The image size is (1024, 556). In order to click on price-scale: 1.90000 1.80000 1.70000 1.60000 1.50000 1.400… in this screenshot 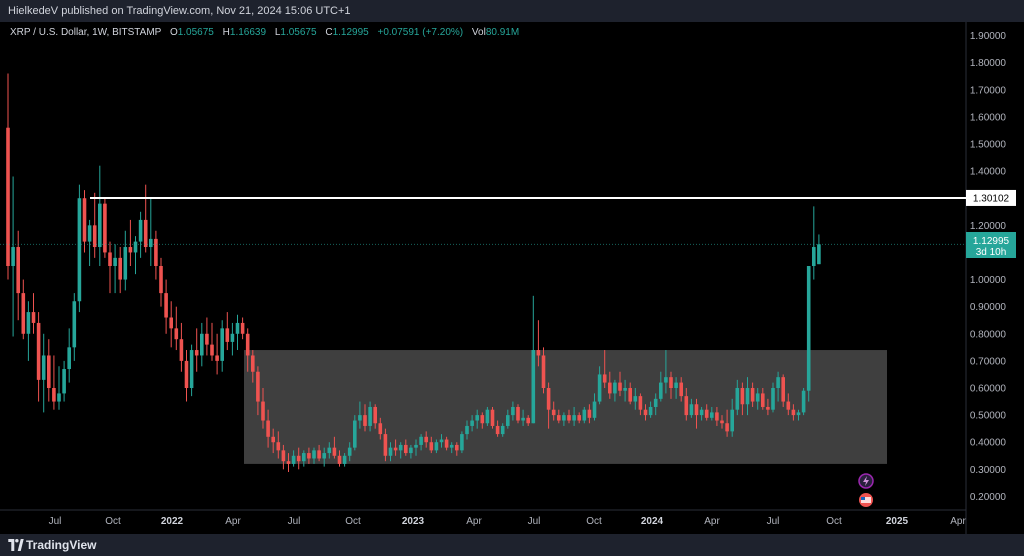, I will do `click(988, 267)`.